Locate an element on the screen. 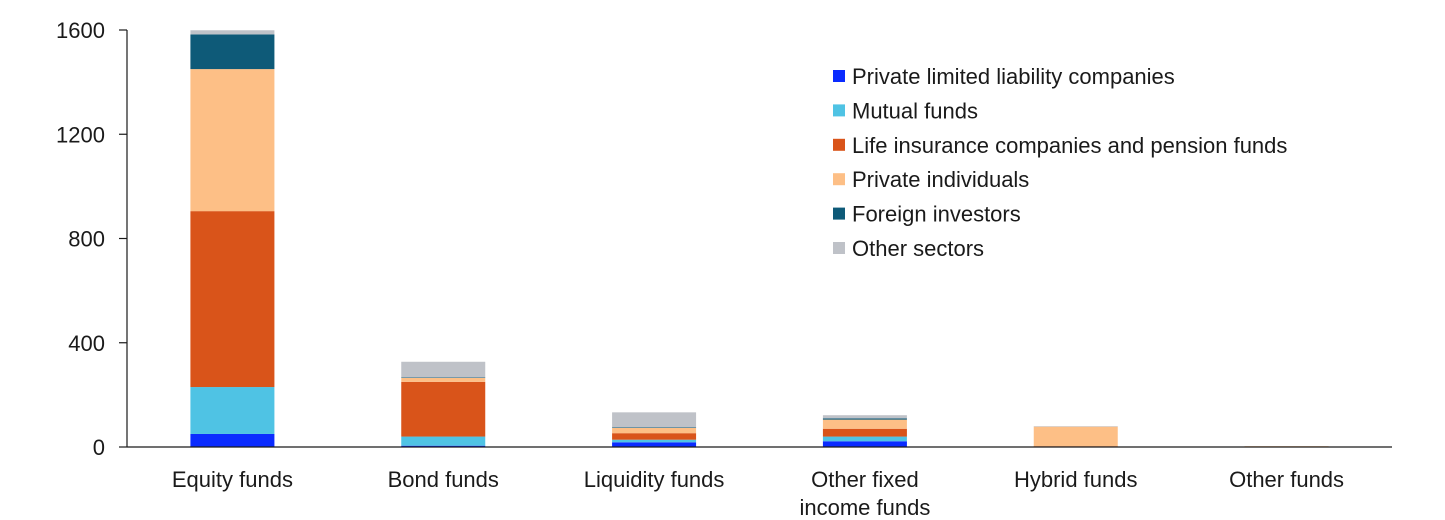 Image resolution: width=1445 pixels, height=520 pixels. y-tick-label: 1600 is located at coordinates (80, 30).